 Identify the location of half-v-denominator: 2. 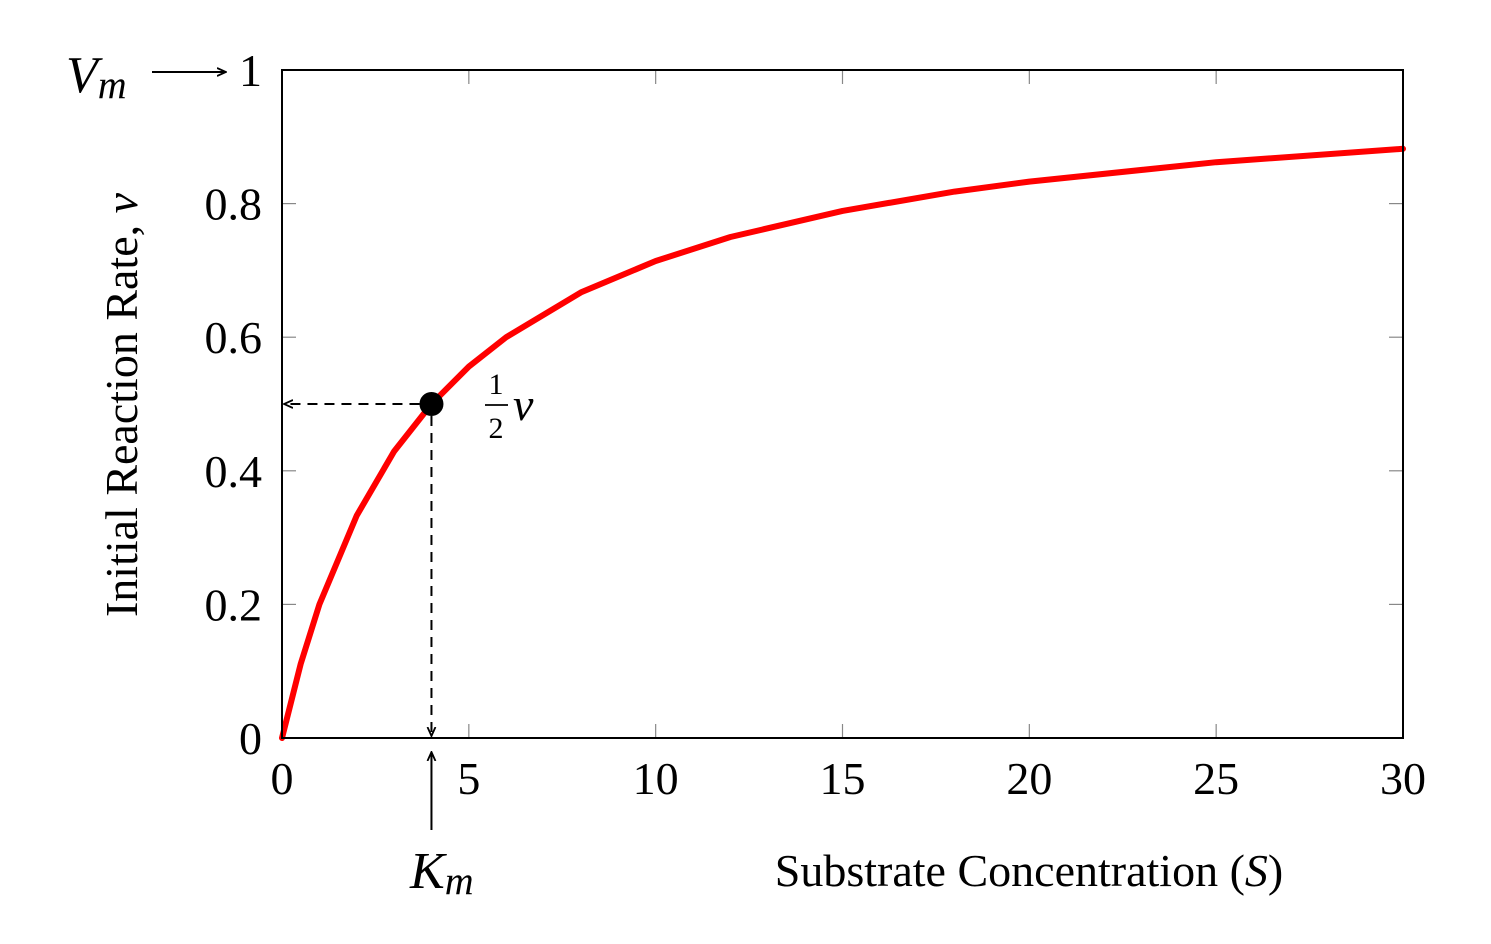
(496, 428).